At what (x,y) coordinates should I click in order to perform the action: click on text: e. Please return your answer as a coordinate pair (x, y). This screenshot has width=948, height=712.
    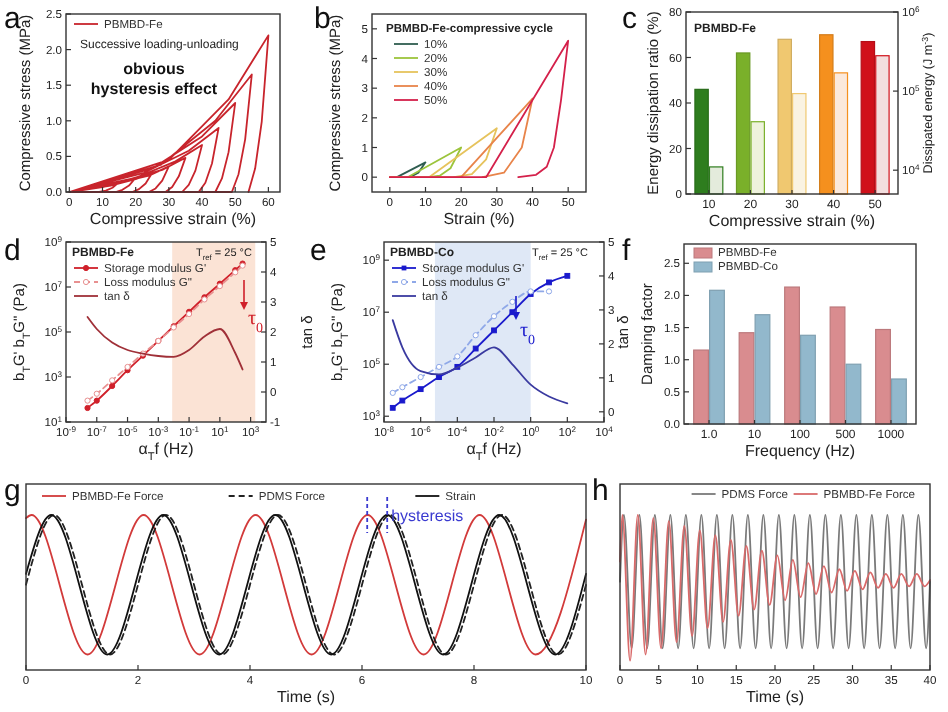
    Looking at the image, I should click on (318, 251).